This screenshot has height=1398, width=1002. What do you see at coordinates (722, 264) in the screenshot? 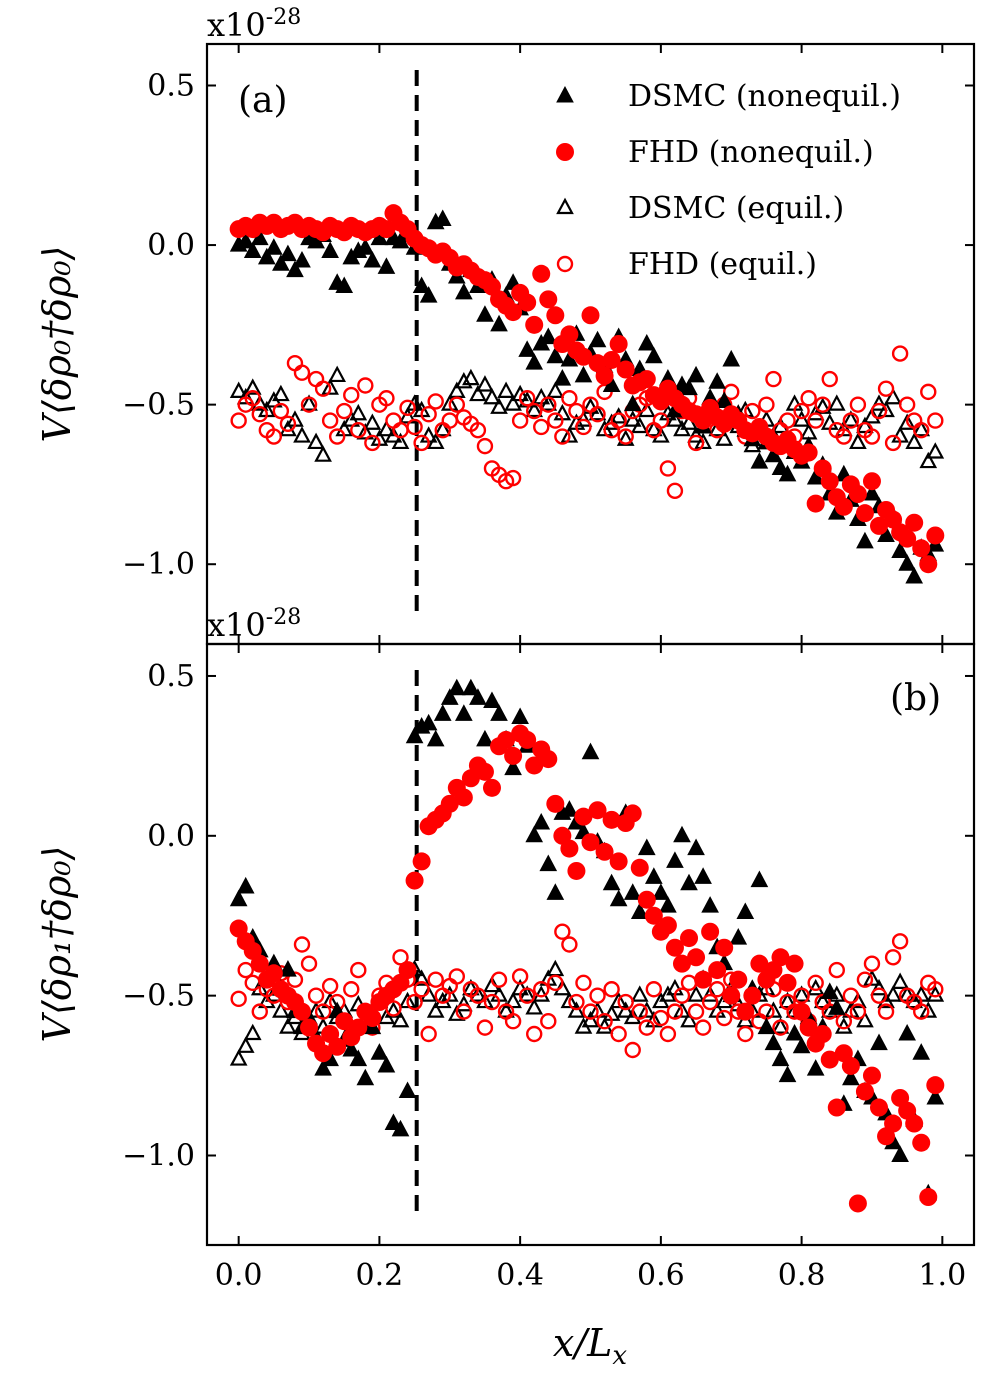
I see `legend-label: FHD (equil.)` at bounding box center [722, 264].